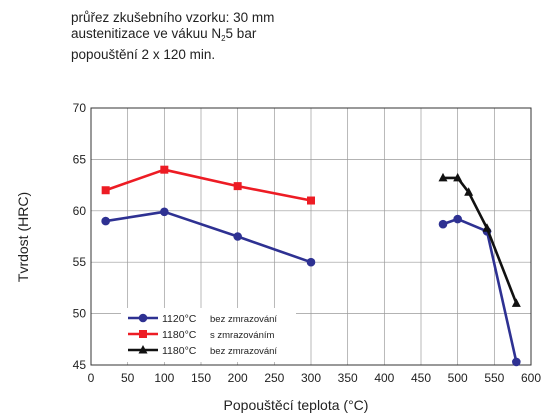  Describe the element at coordinates (80, 159) in the screenshot. I see `y-tick-label: 65` at that location.